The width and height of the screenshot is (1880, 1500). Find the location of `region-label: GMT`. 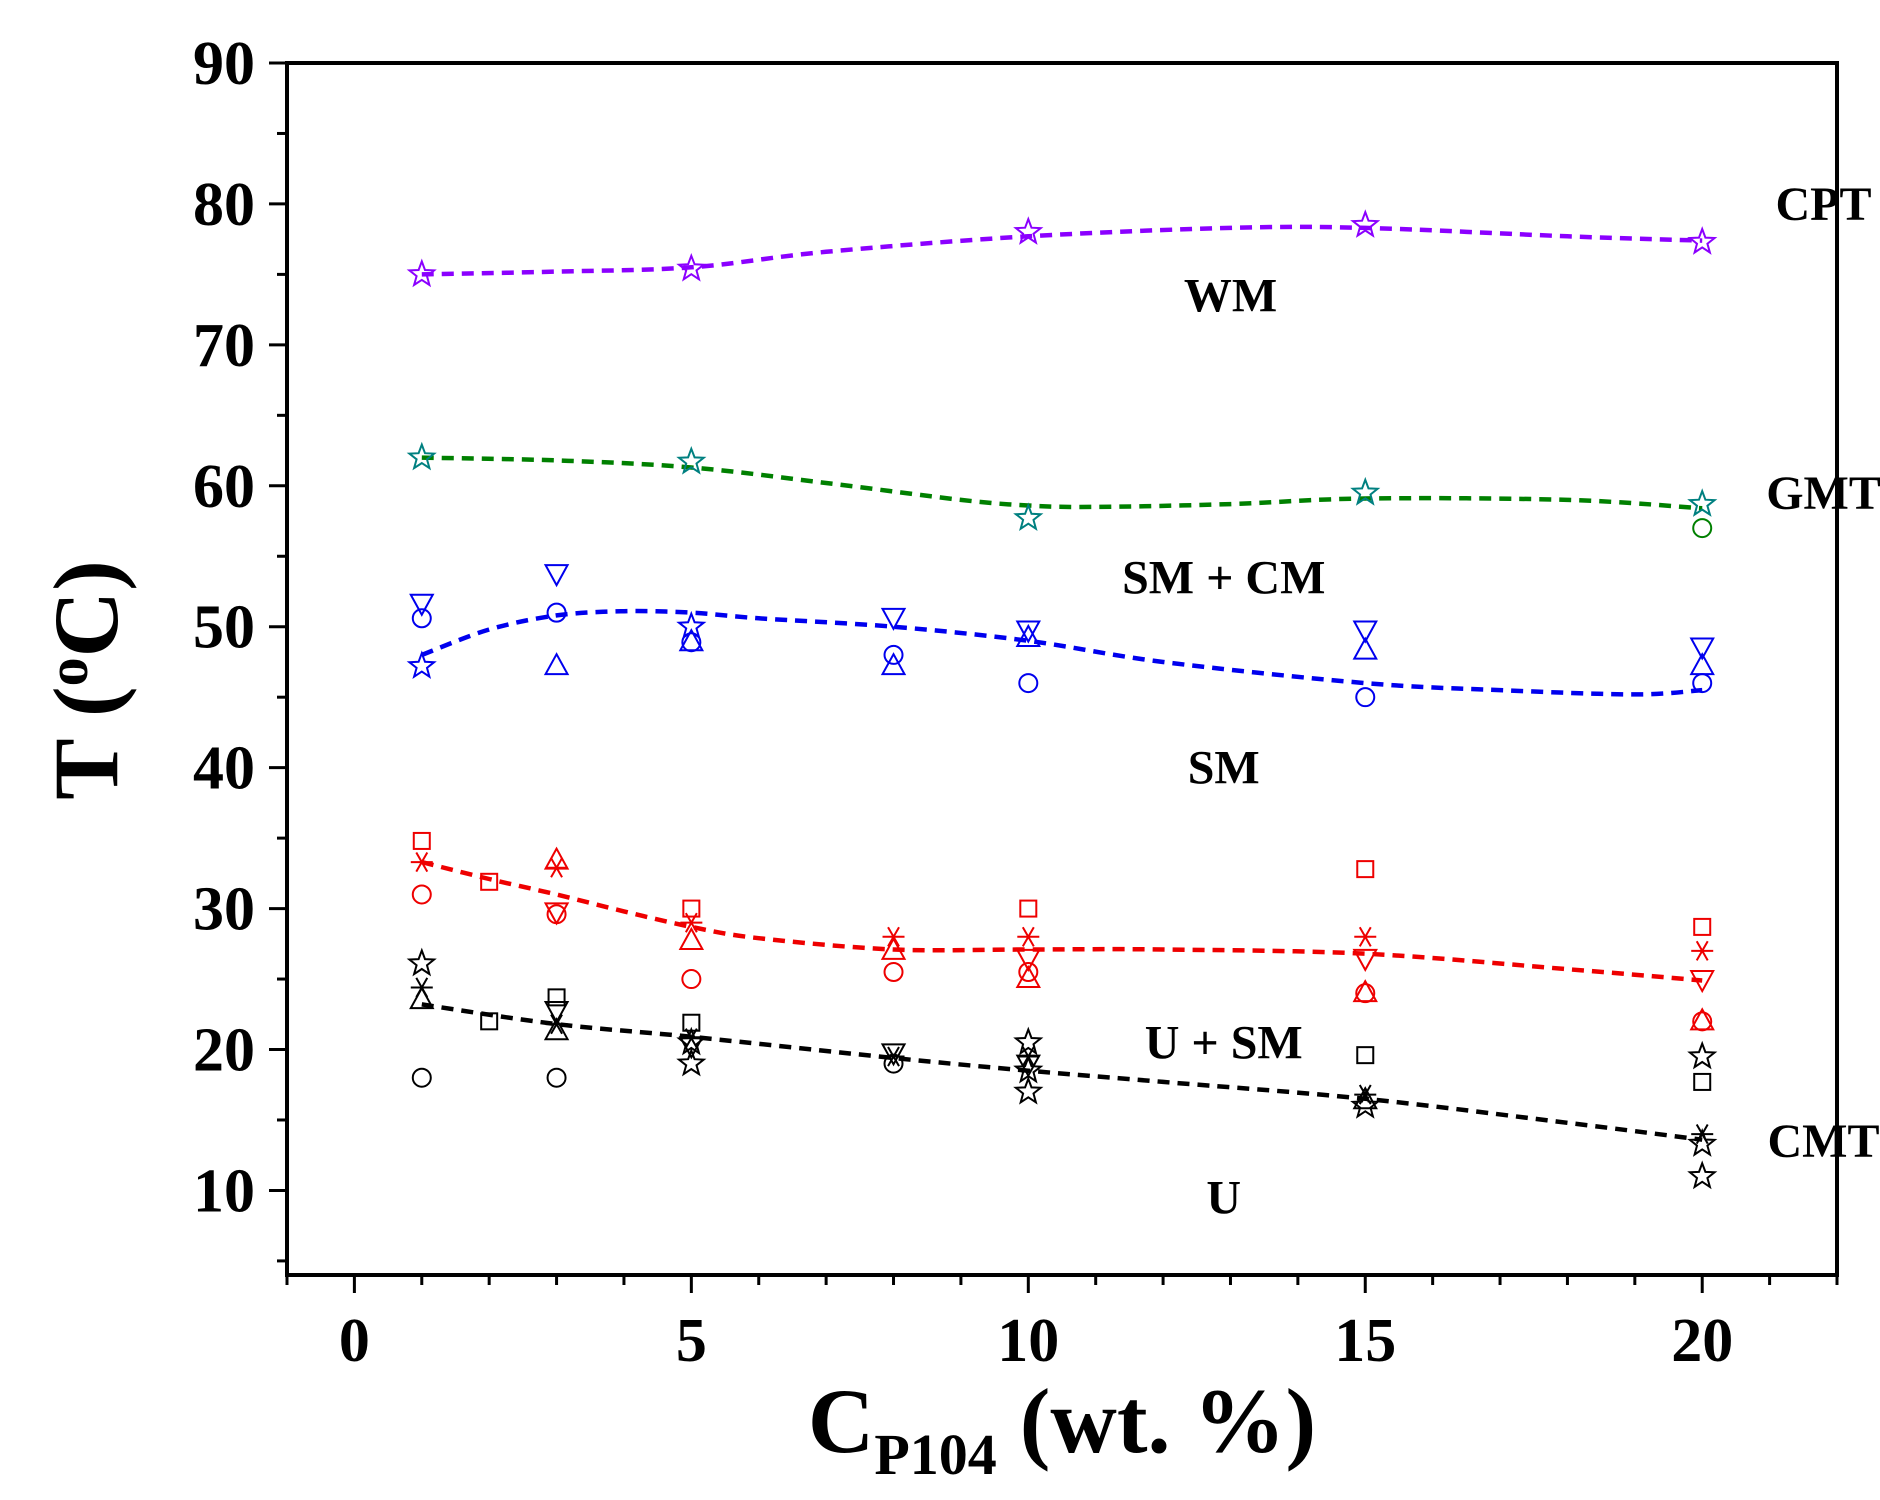

region-label: GMT is located at coordinates (1823, 493).